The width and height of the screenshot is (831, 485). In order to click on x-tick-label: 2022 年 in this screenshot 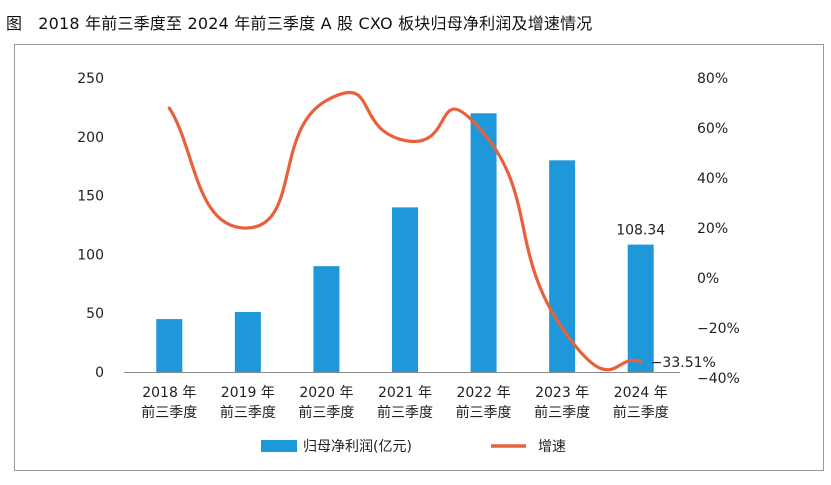, I will do `click(484, 393)`.